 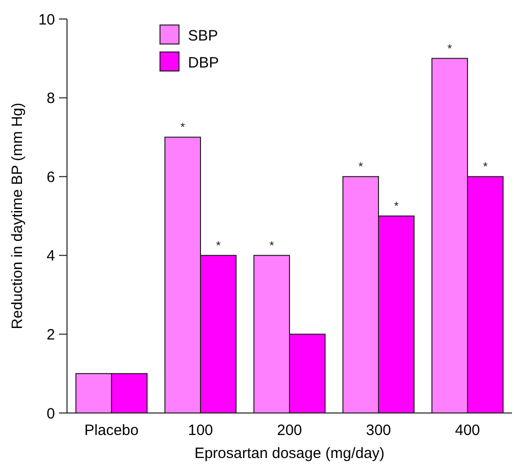 What do you see at coordinates (50, 256) in the screenshot?
I see `y-tick-label: 4` at bounding box center [50, 256].